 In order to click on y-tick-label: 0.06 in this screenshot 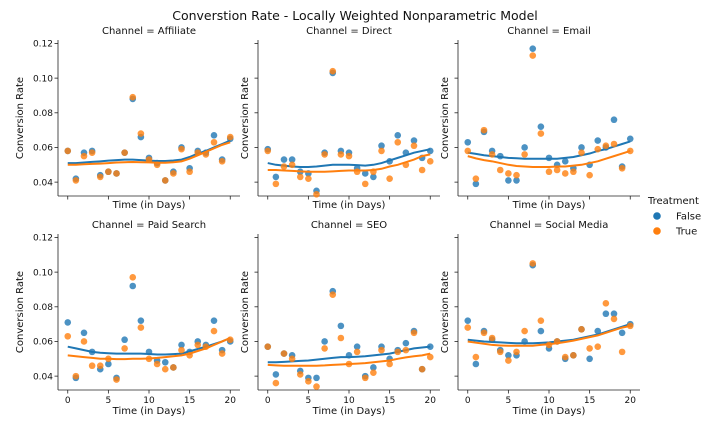, I will do `click(43, 149)`.